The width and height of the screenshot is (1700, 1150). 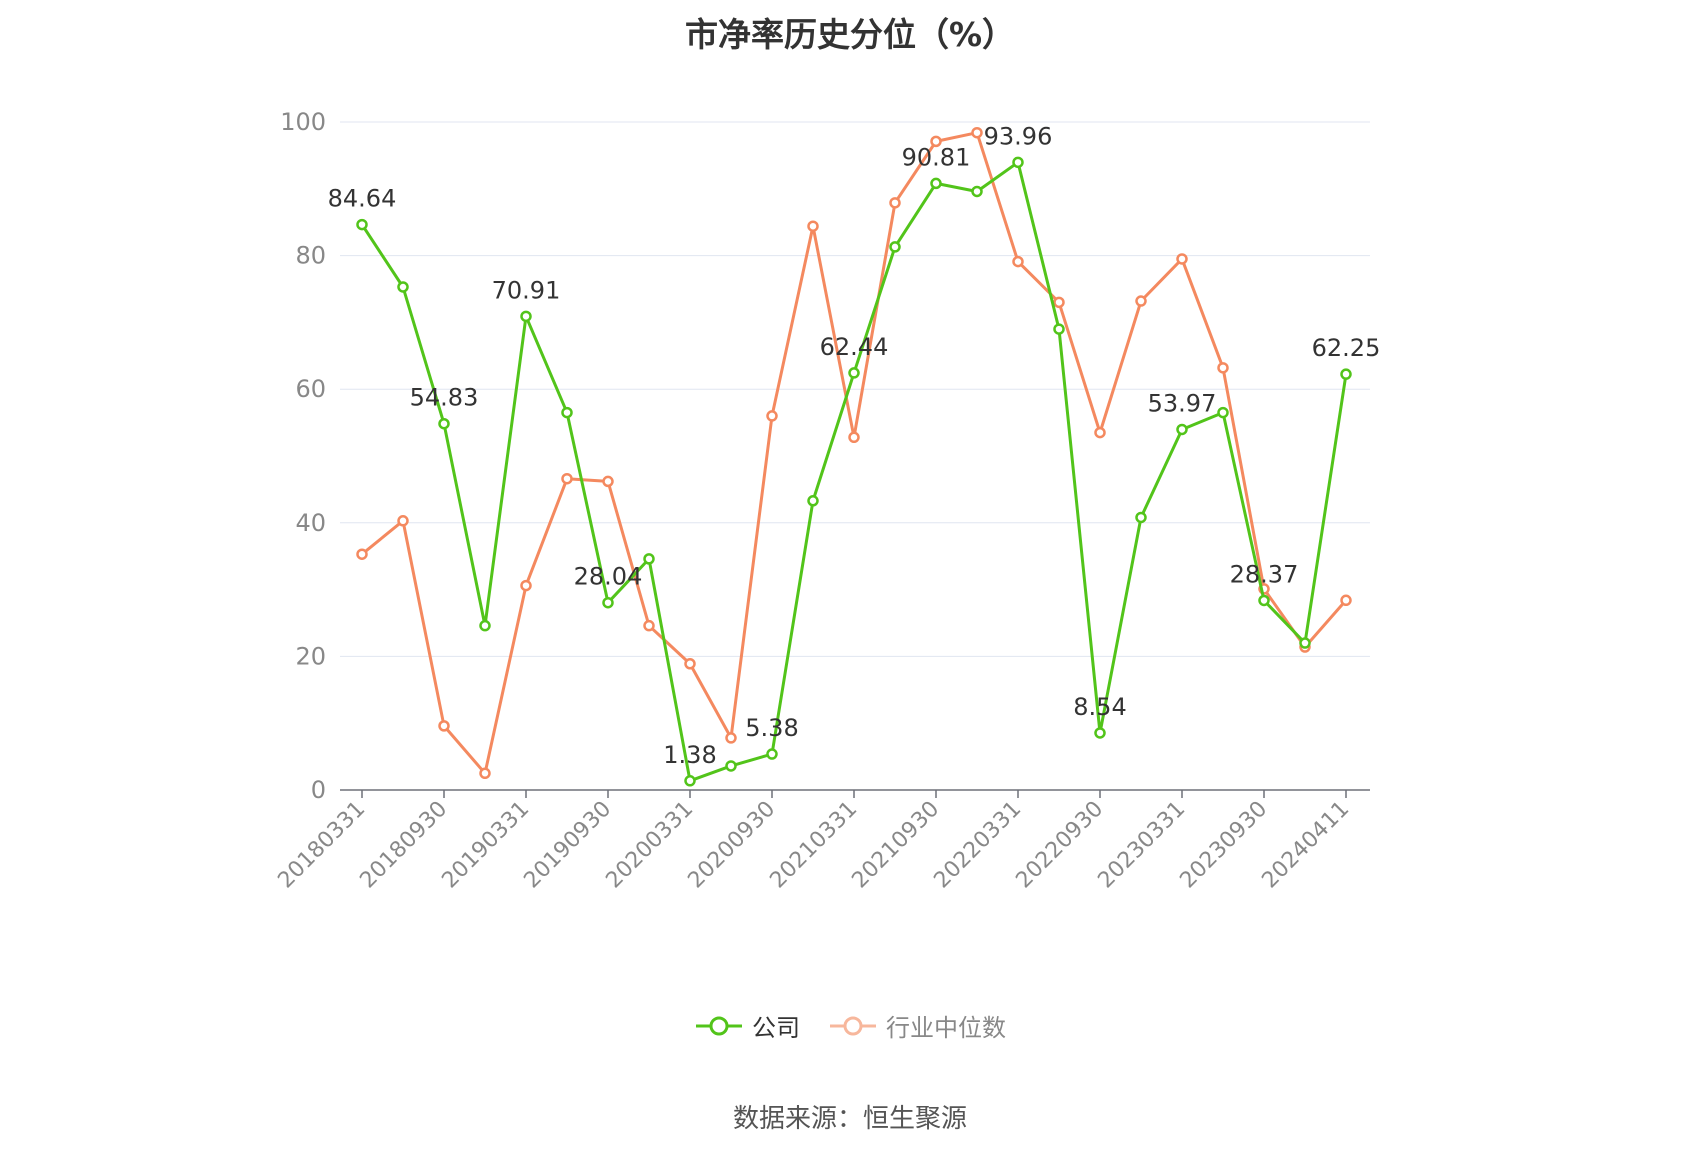 I want to click on x-tick-label: 20190331, so click(x=485, y=845).